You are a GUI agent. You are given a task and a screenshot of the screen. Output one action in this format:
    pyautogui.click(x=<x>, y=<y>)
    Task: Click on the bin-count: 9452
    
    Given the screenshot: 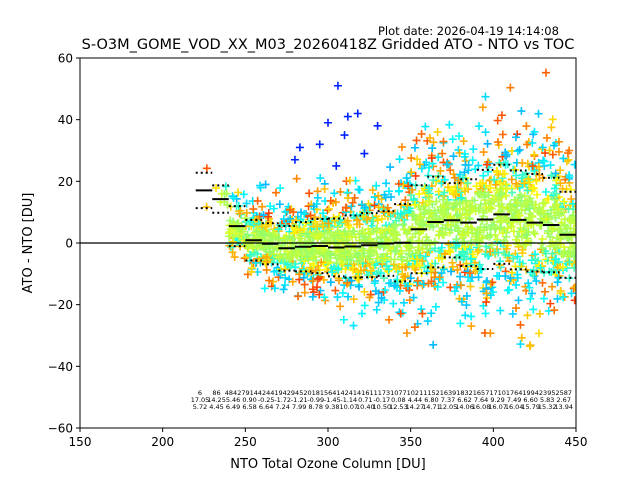 What is the action you would take?
    pyautogui.click(x=299, y=393)
    